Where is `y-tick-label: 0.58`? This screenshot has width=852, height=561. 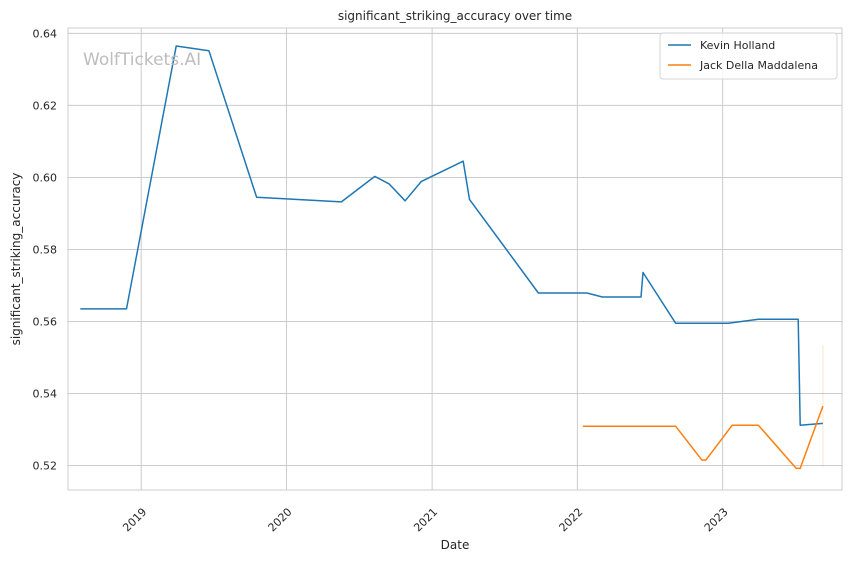 y-tick-label: 0.58 is located at coordinates (45, 249).